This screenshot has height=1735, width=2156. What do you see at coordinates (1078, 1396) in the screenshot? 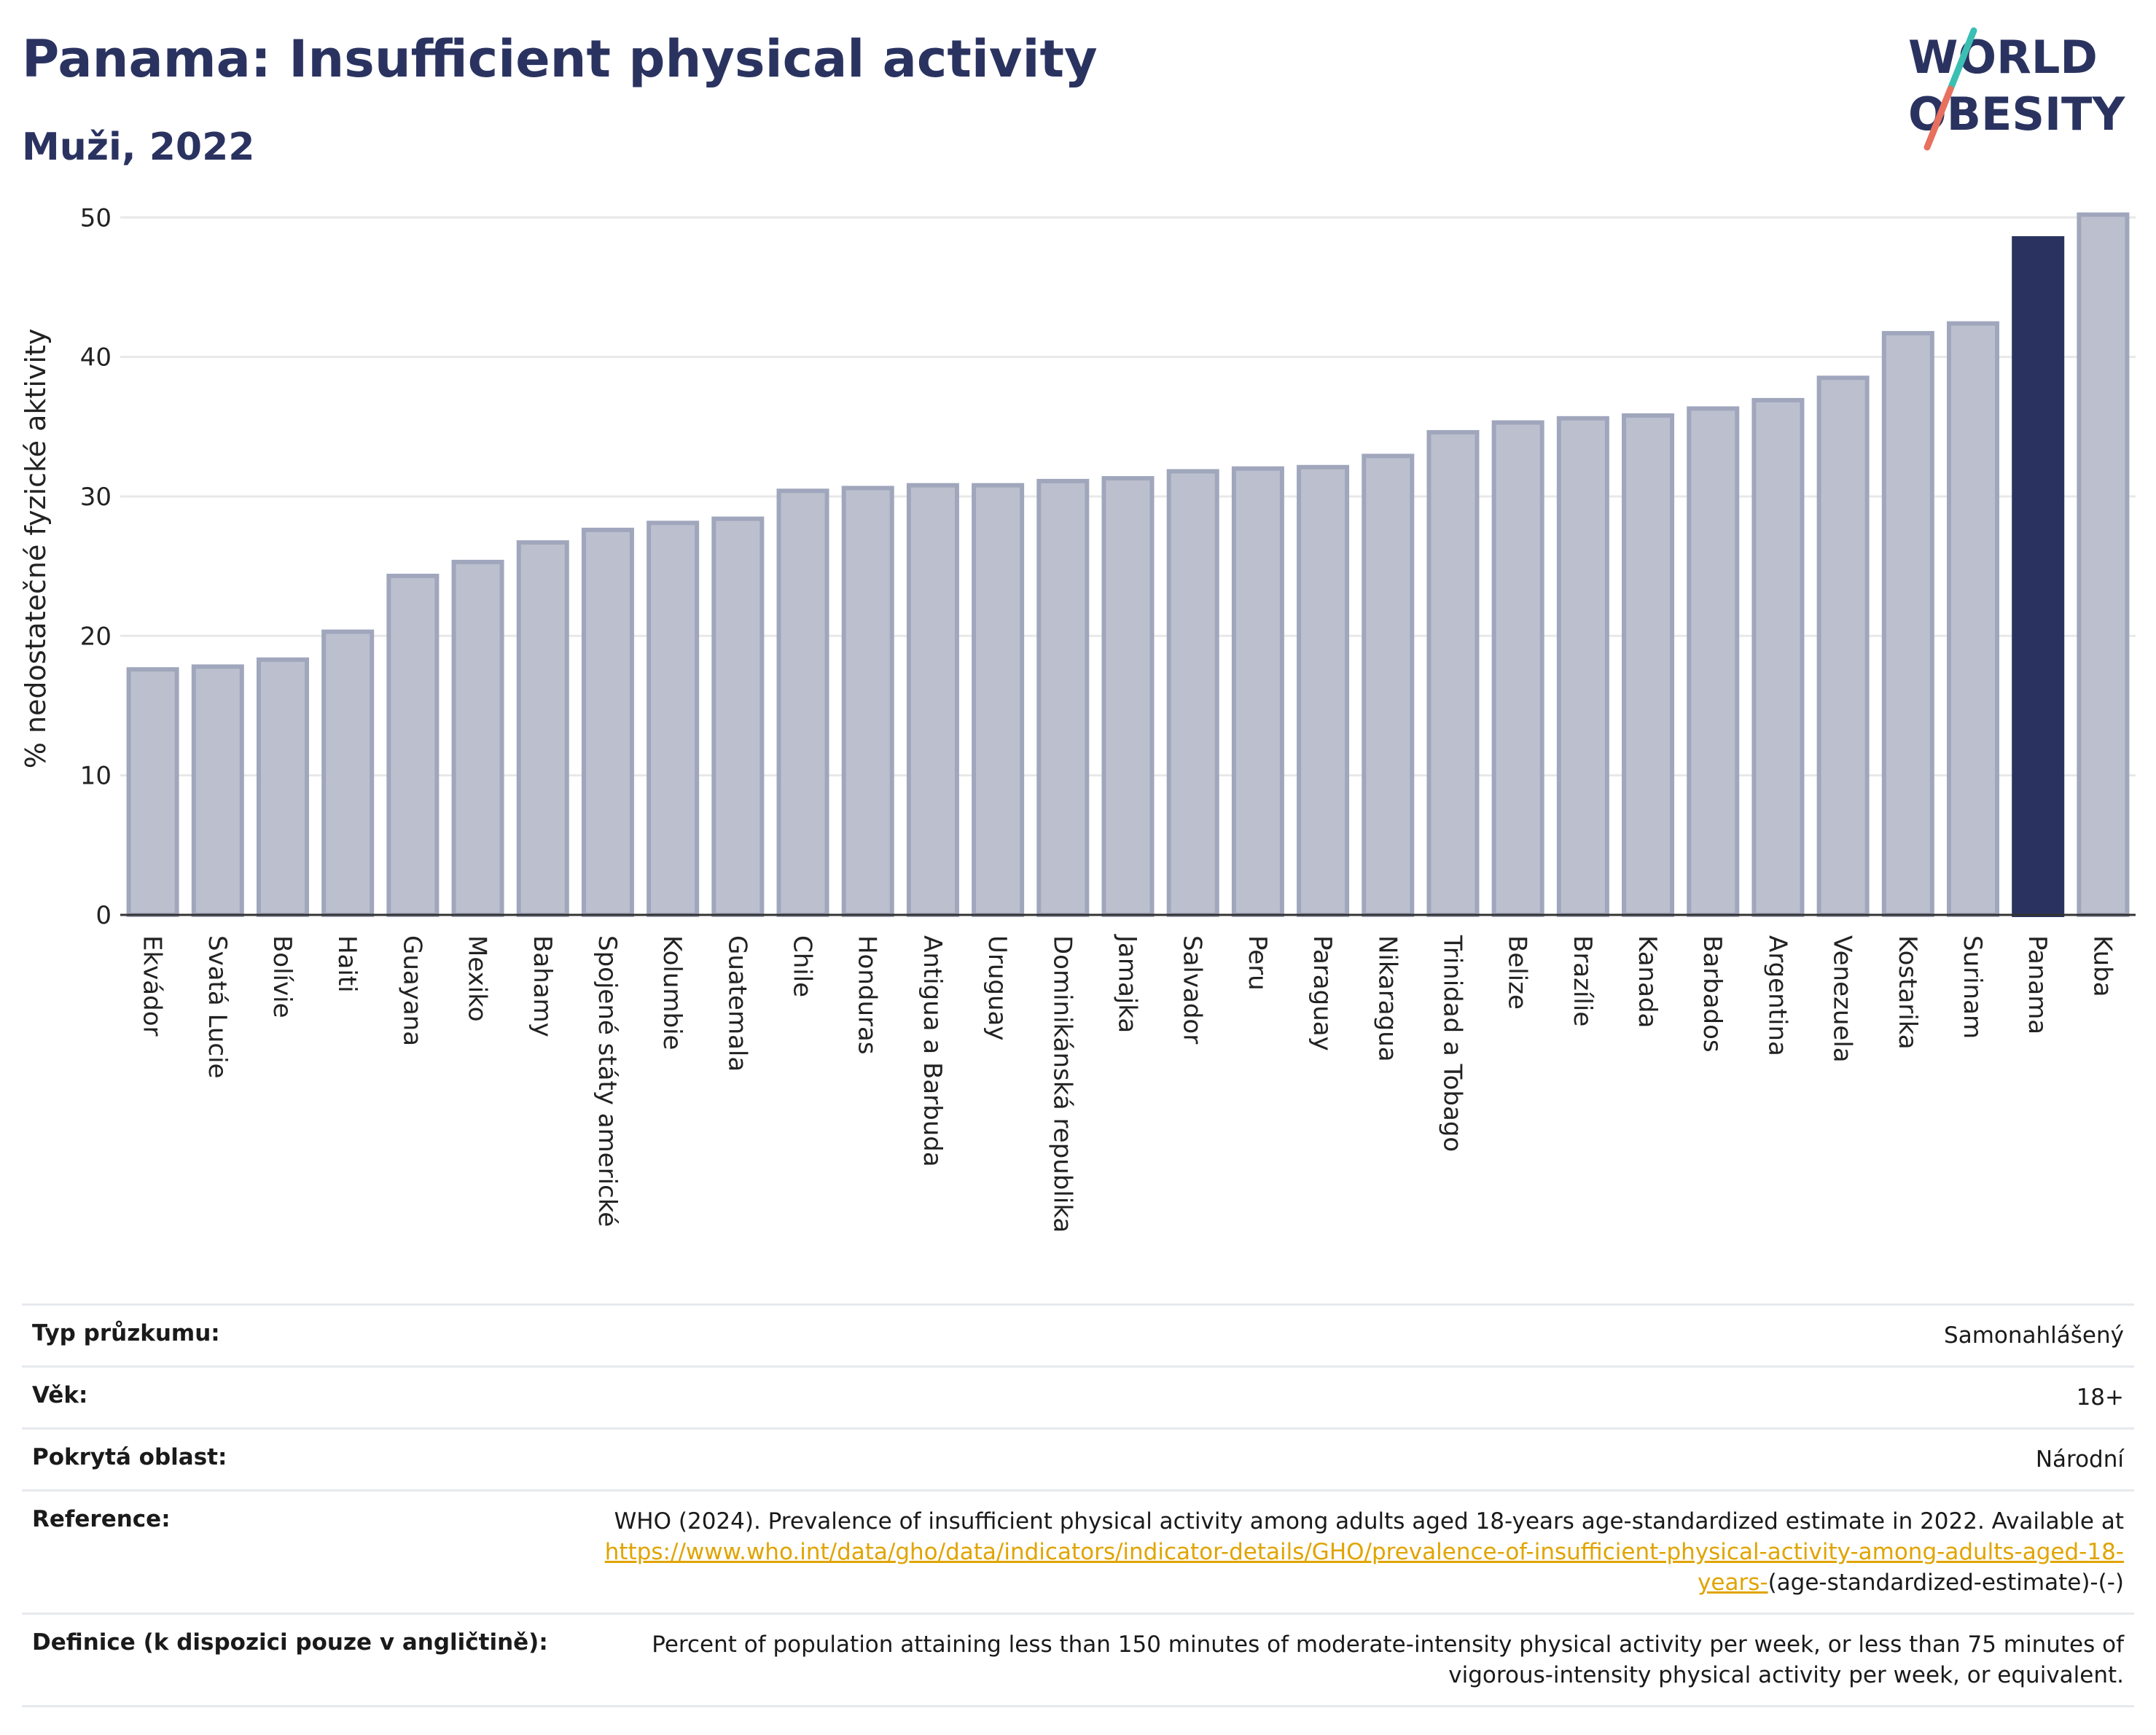
I see `info-row-age: Věk: 18+` at bounding box center [1078, 1396].